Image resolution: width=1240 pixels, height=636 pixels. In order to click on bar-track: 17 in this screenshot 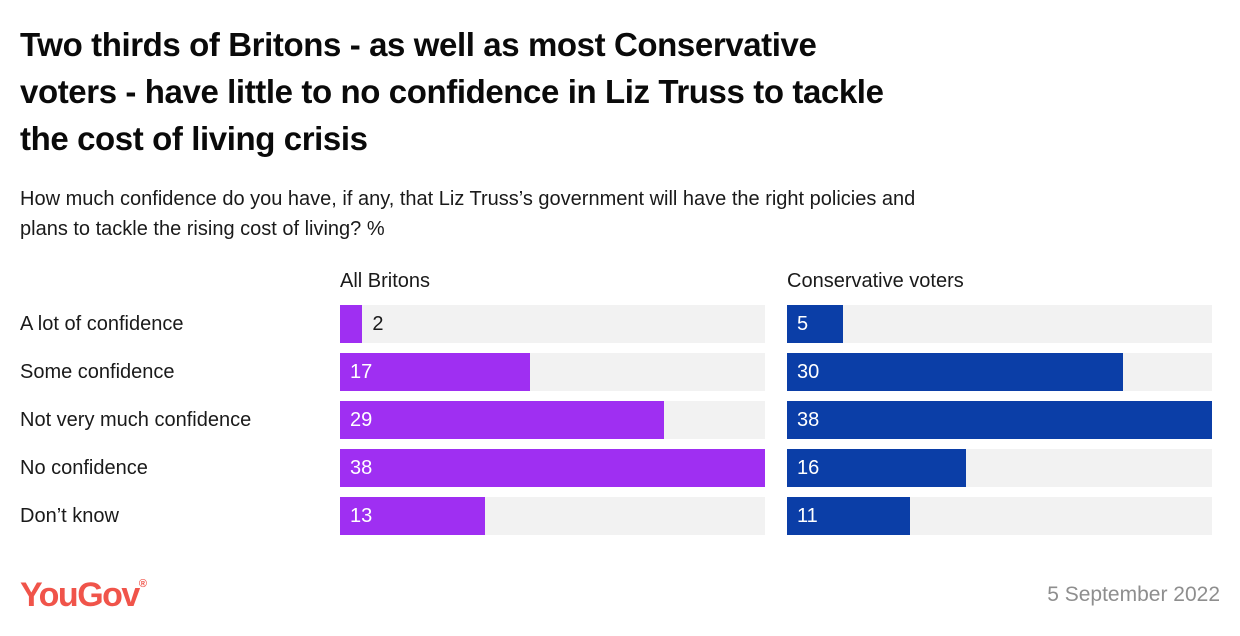, I will do `click(552, 372)`.